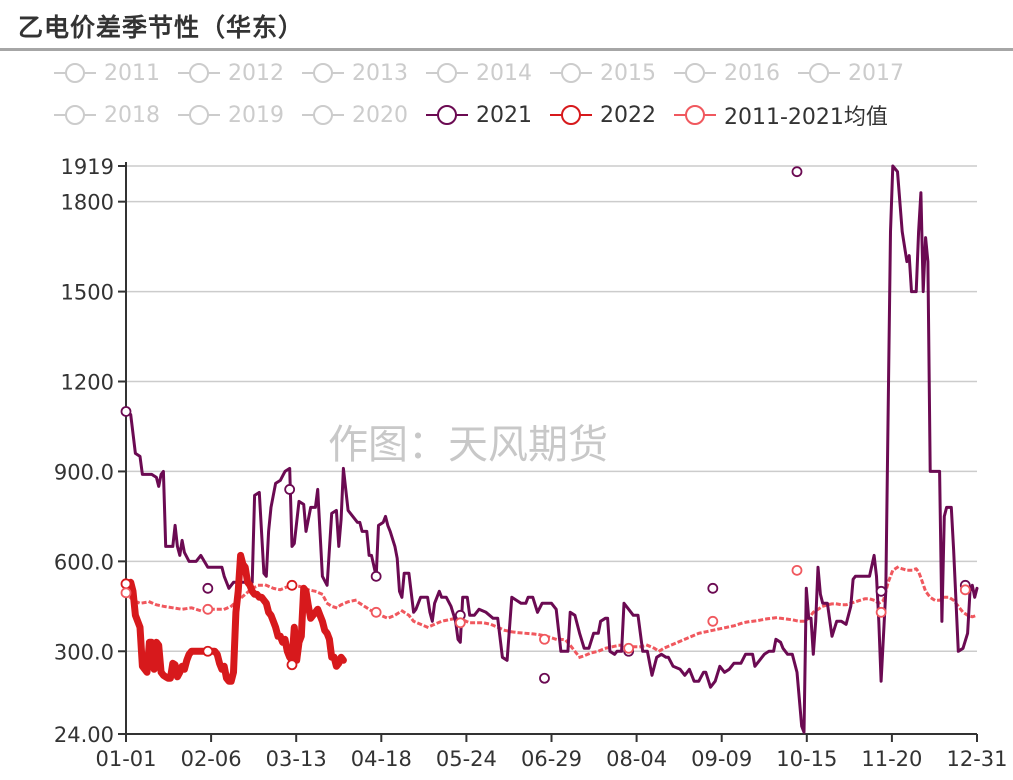  I want to click on y-tick-label: 1919, so click(87, 167).